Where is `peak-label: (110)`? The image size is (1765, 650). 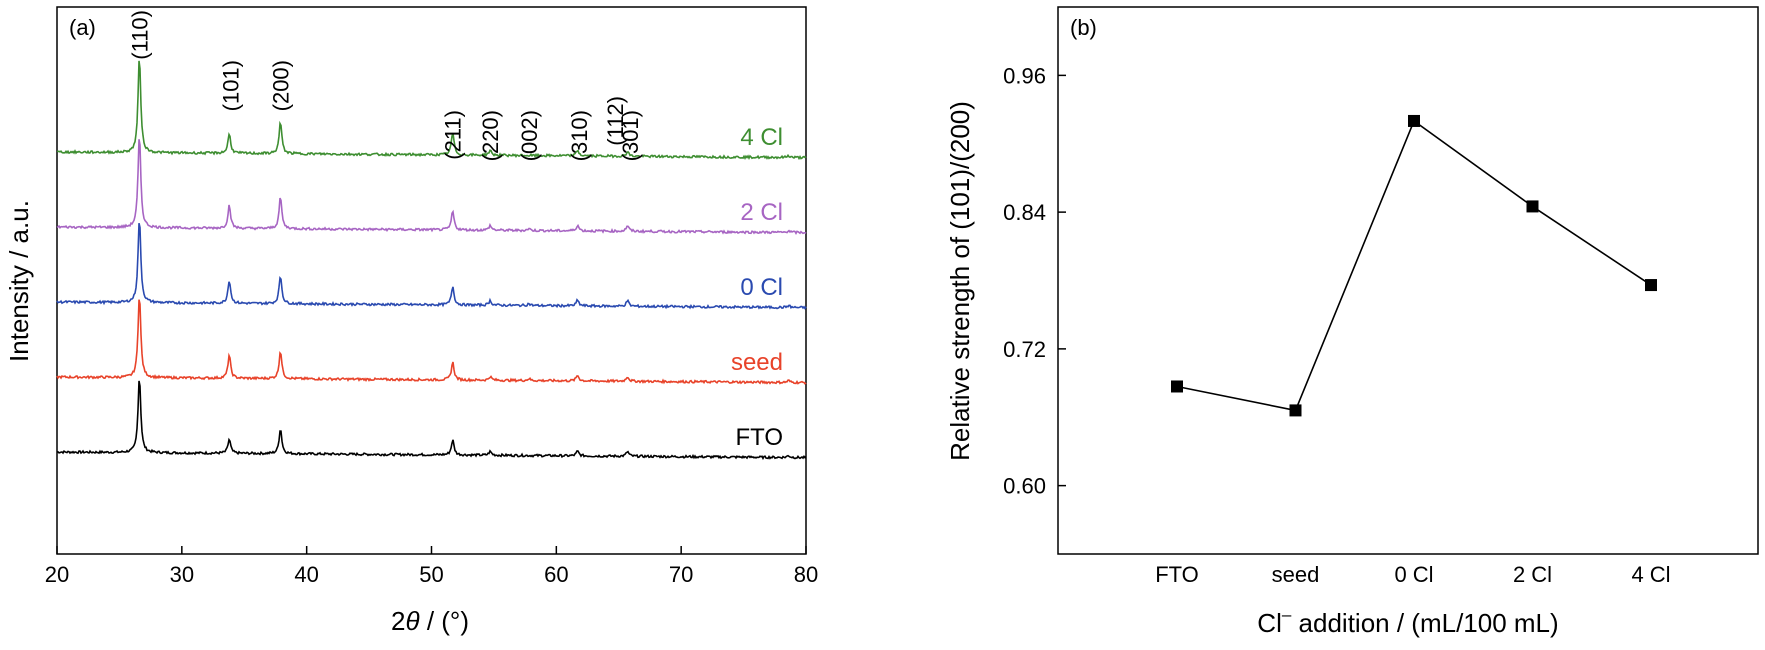
peak-label: (110) is located at coordinates (139, 35).